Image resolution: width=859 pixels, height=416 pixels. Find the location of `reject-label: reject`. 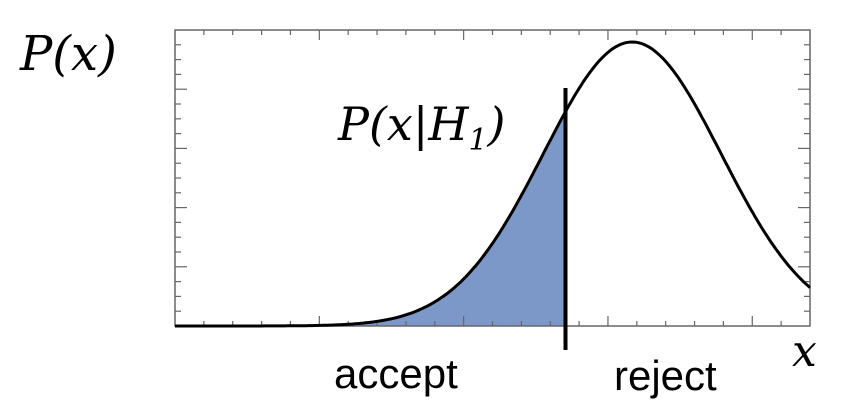

reject-label: reject is located at coordinates (665, 375).